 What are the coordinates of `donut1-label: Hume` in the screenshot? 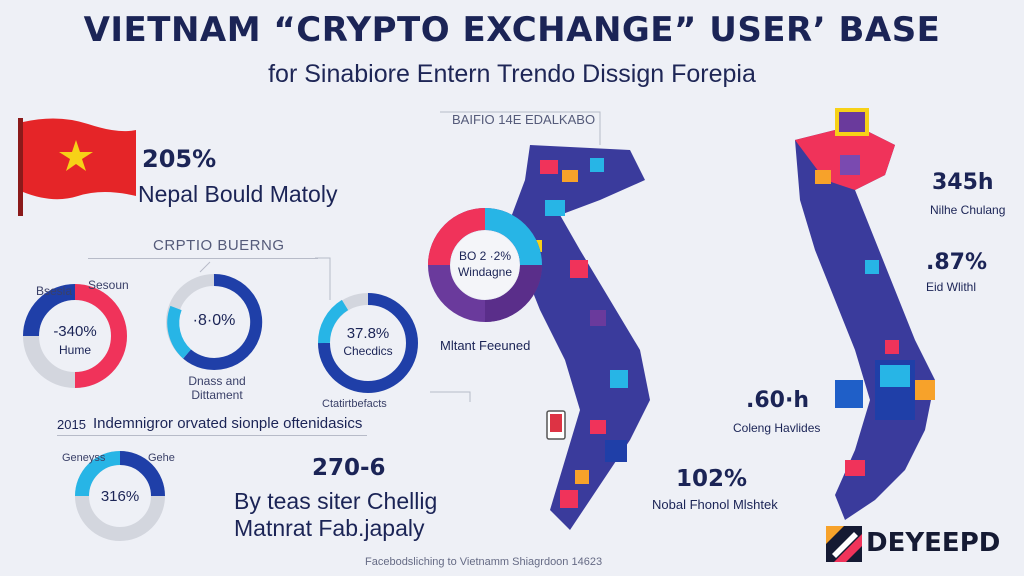 It's located at (74, 350).